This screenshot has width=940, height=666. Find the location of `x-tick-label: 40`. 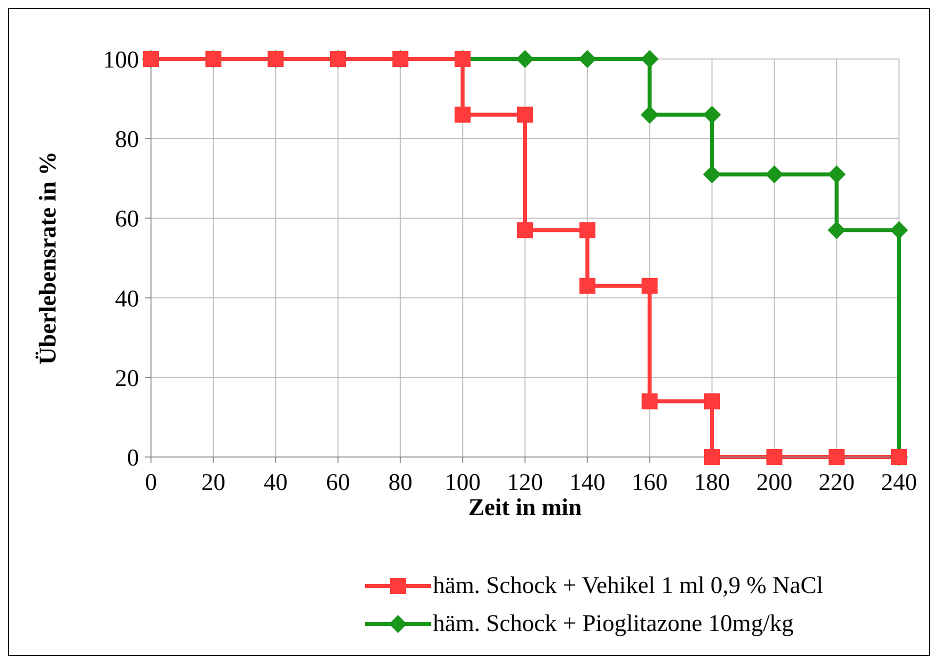

x-tick-label: 40 is located at coordinates (276, 483).